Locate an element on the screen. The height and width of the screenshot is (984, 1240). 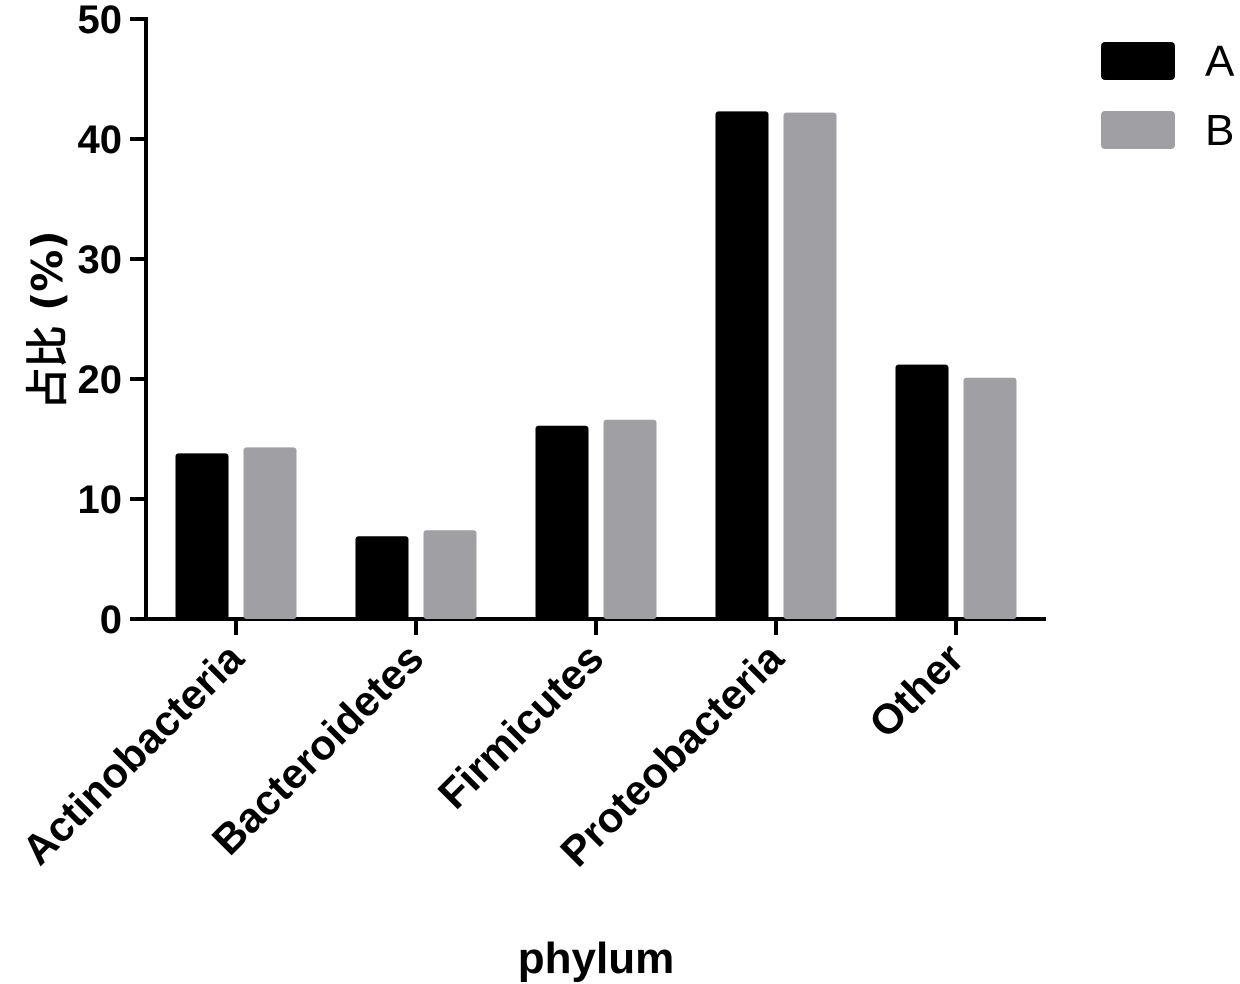
legend-label: A is located at coordinates (1220, 61).